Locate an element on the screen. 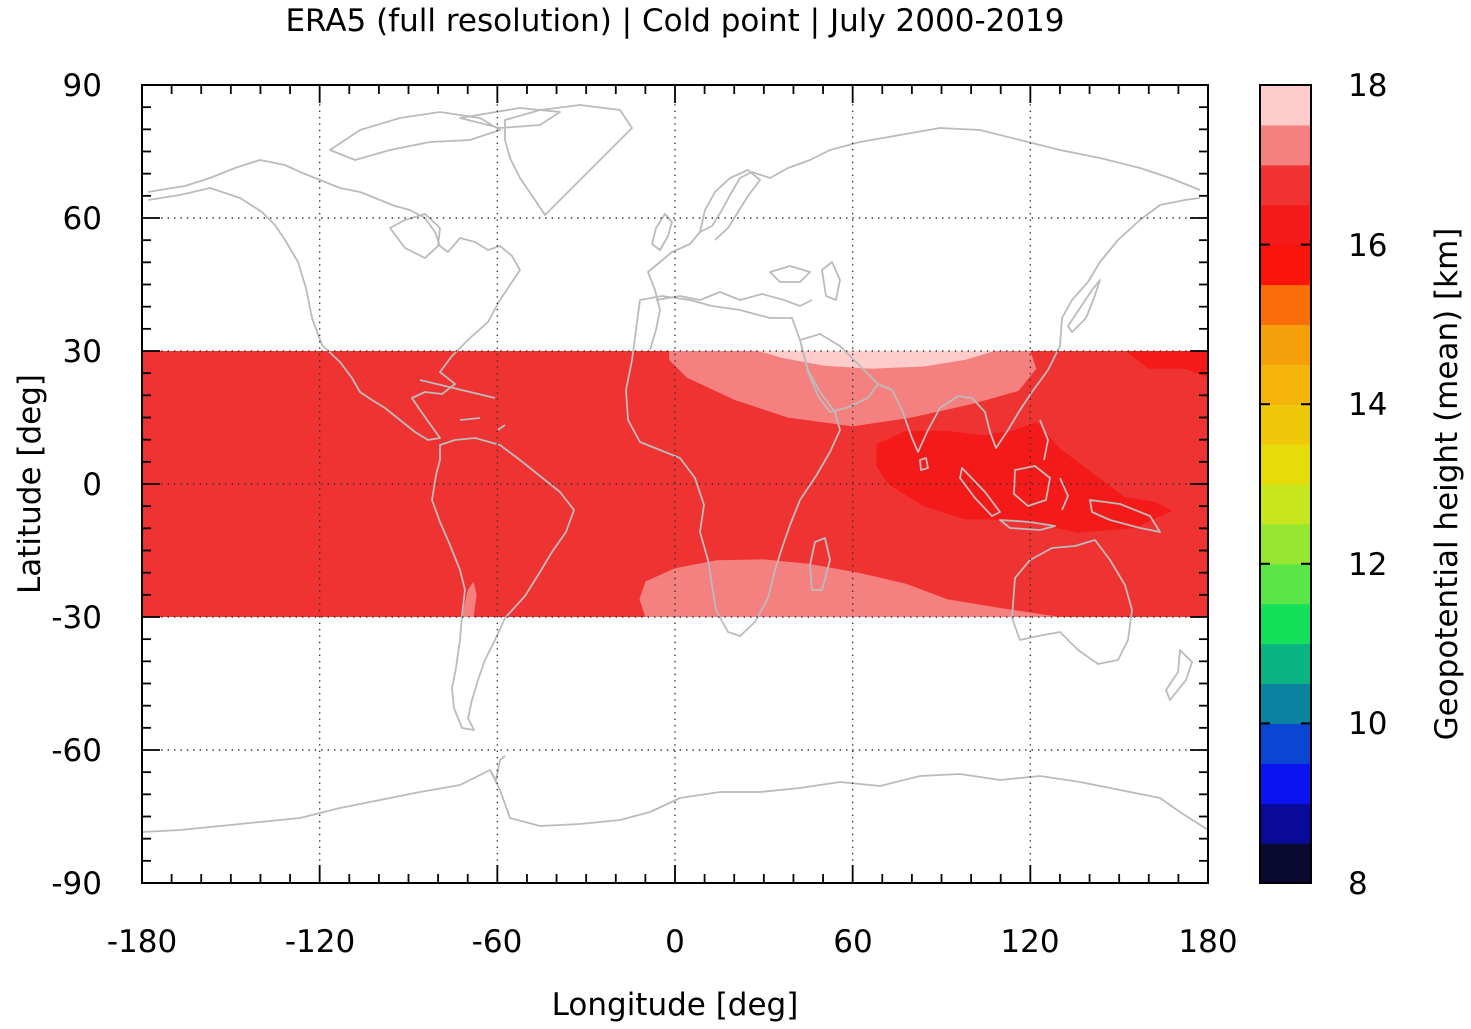 The width and height of the screenshot is (1471, 1029). colorbar-swatches is located at coordinates (1285, 484).